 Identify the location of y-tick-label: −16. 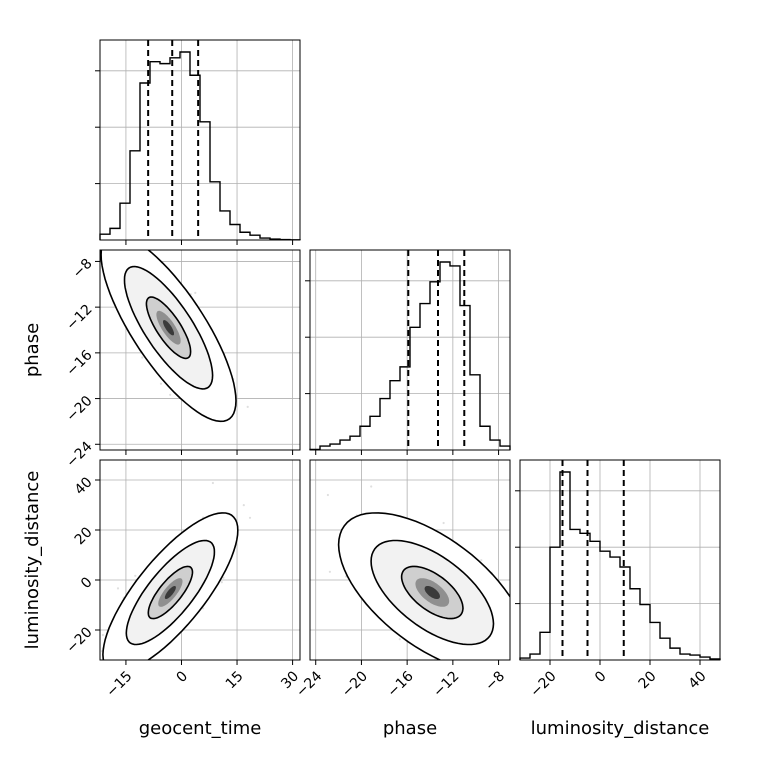
(79, 363).